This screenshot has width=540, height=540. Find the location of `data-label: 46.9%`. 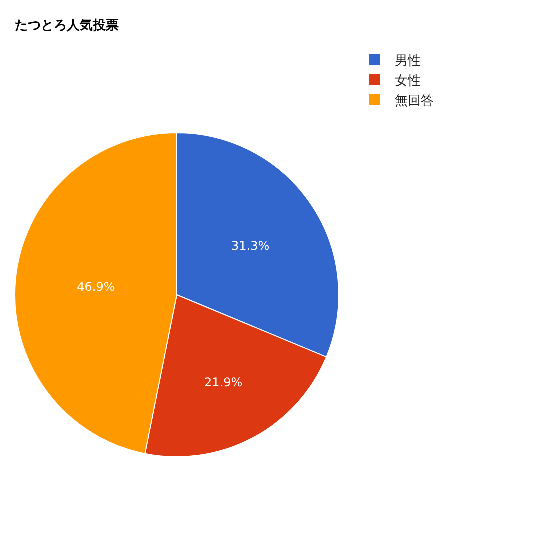

data-label: 46.9% is located at coordinates (96, 287).